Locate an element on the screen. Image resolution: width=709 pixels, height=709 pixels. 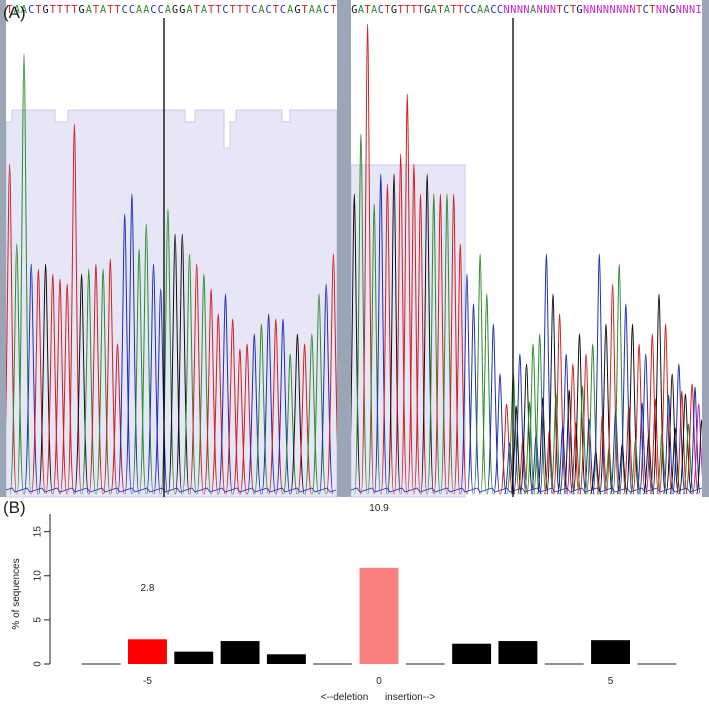
trace-baseline is located at coordinates (526, 490).